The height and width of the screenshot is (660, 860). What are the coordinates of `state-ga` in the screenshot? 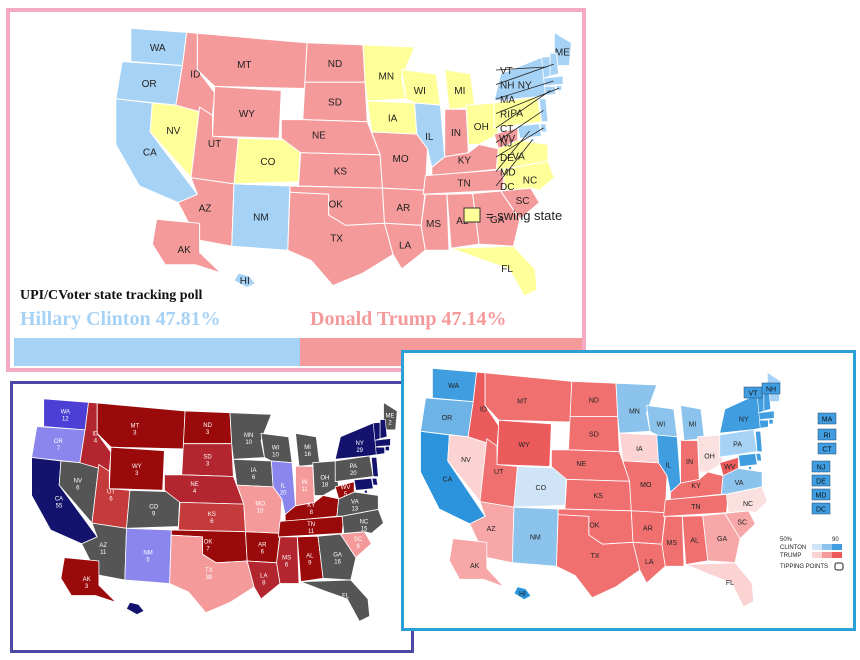 It's located at (496, 218).